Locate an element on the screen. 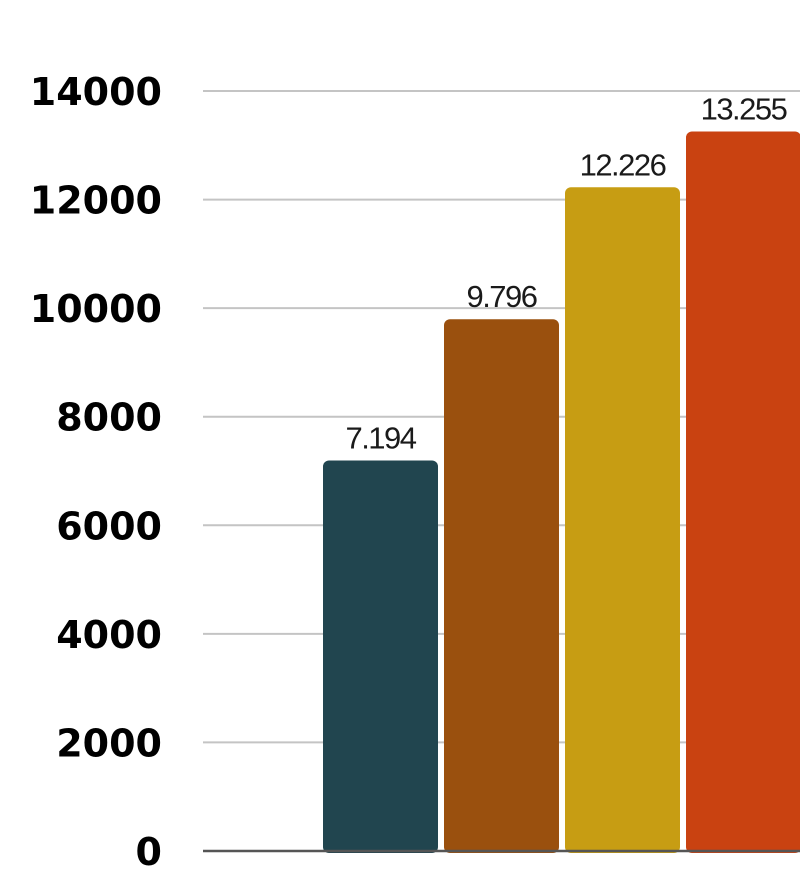 This screenshot has height=871, width=800. bar-value-label: 13.255 is located at coordinates (744, 108).